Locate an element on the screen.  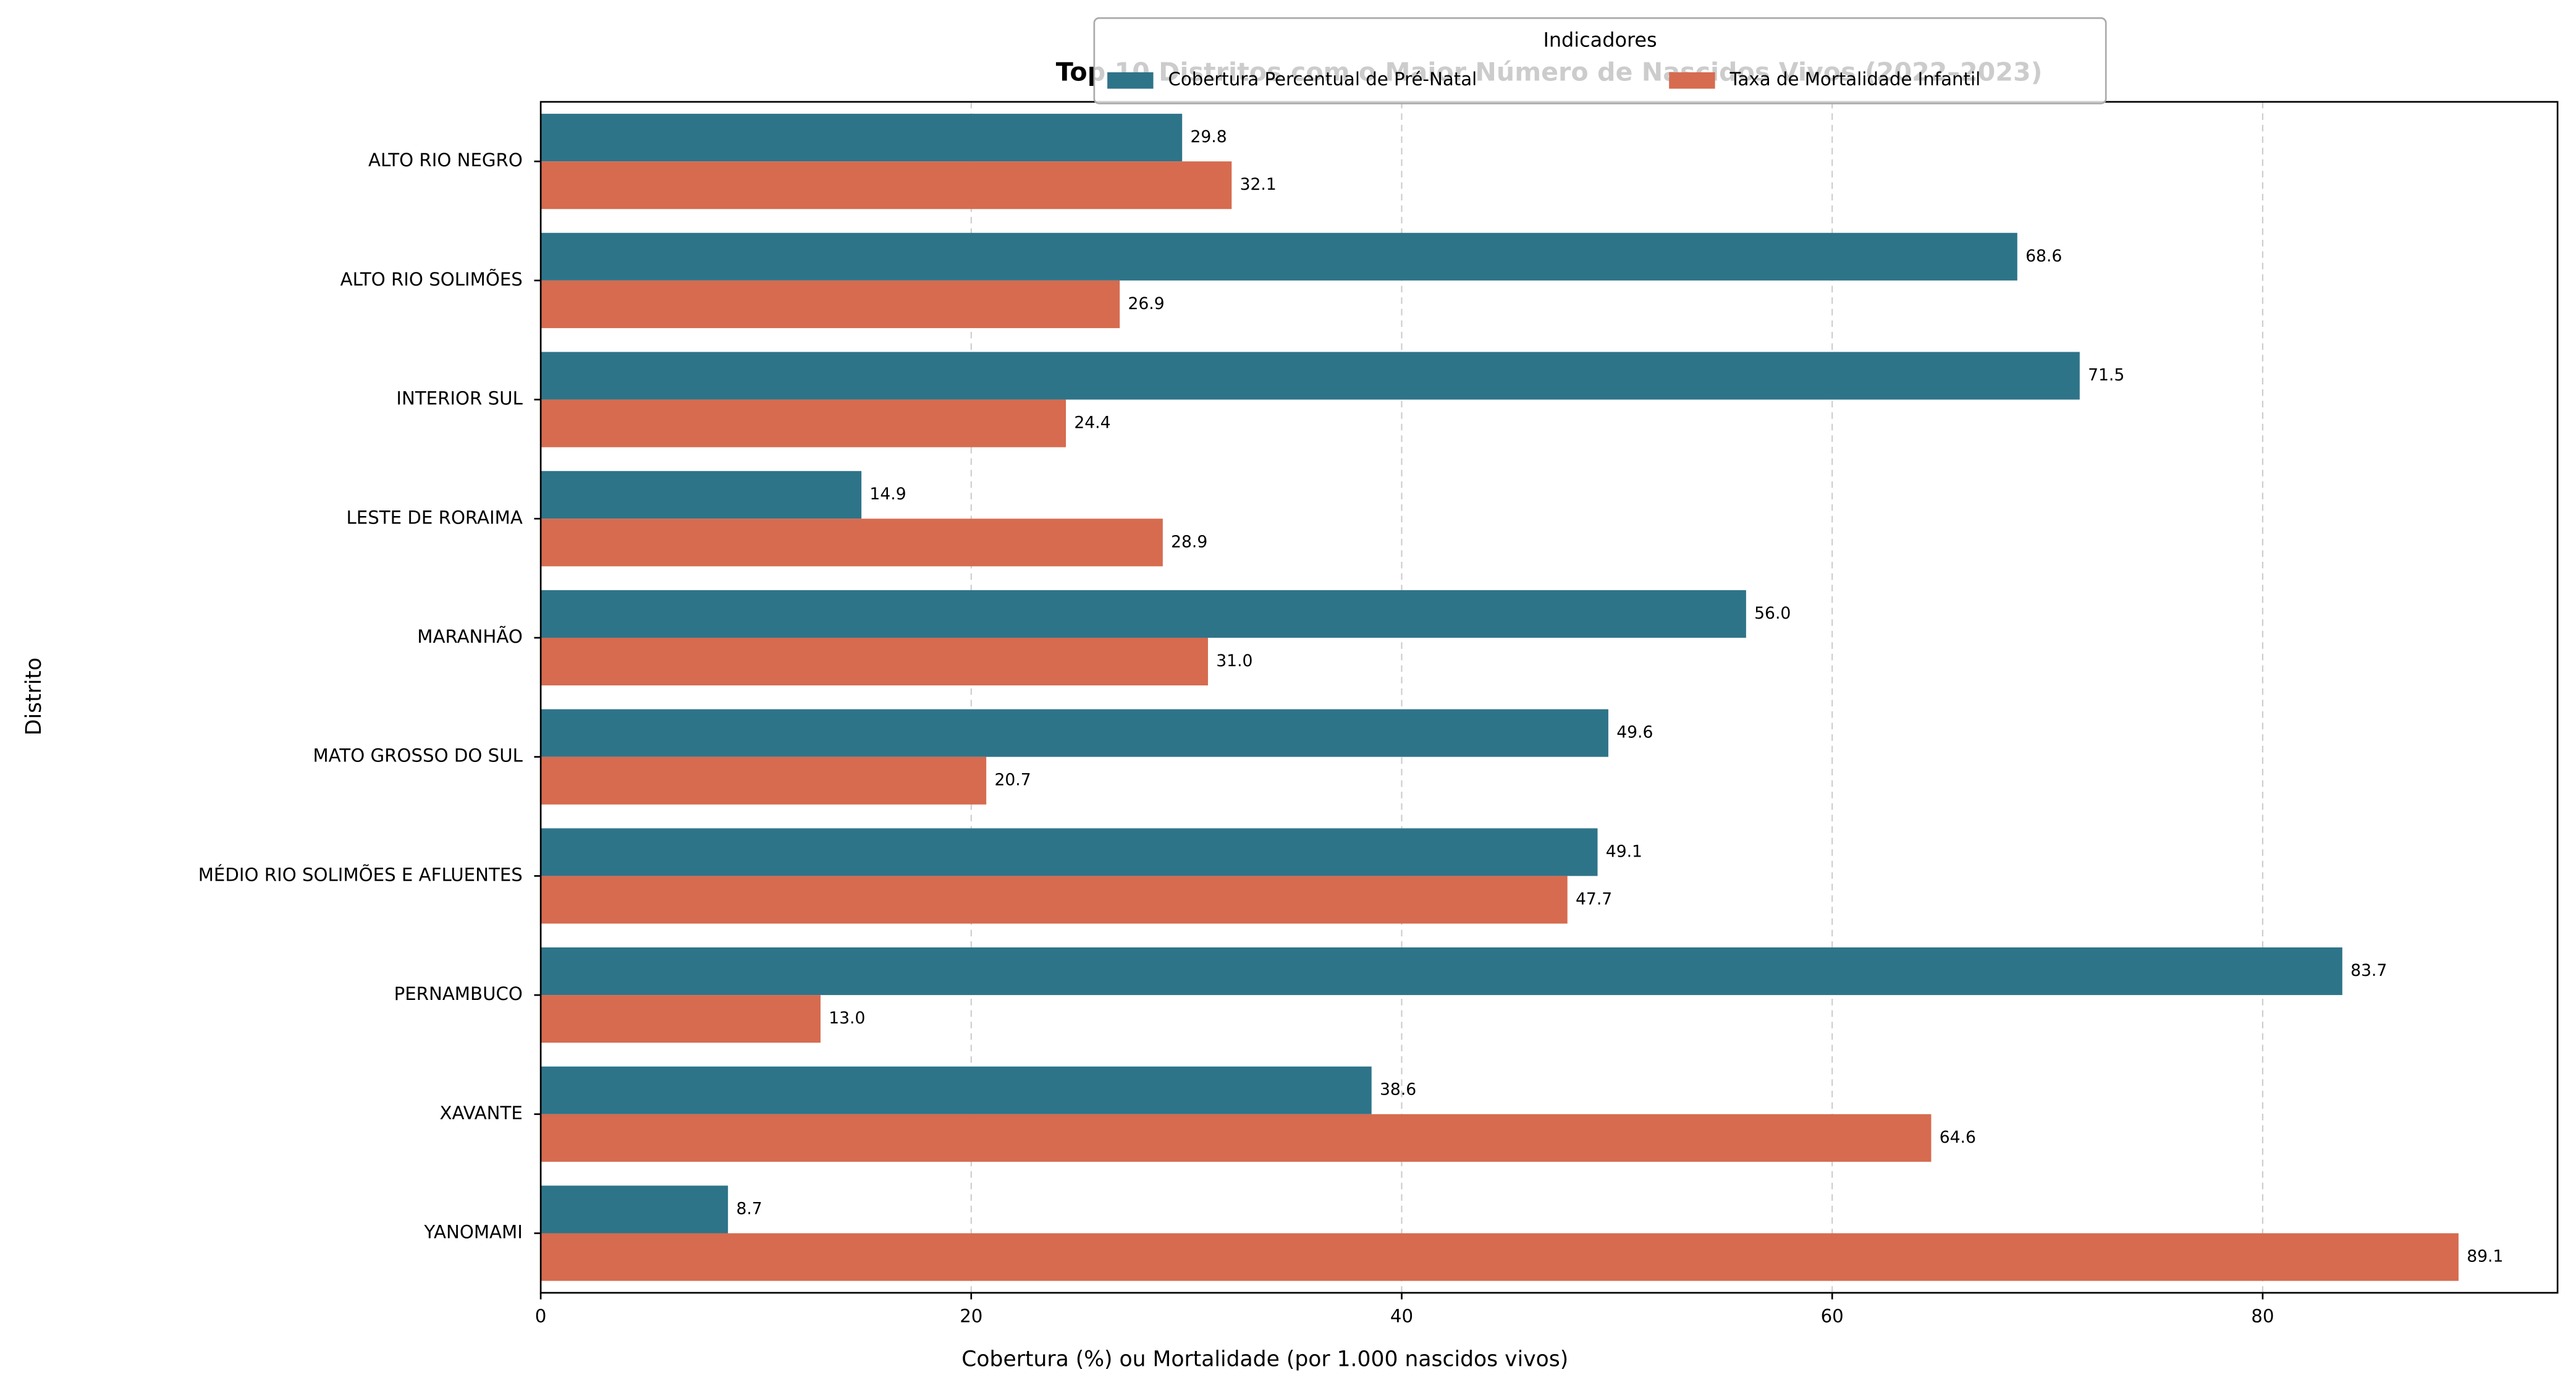
value-label: 56.0 is located at coordinates (1772, 613).